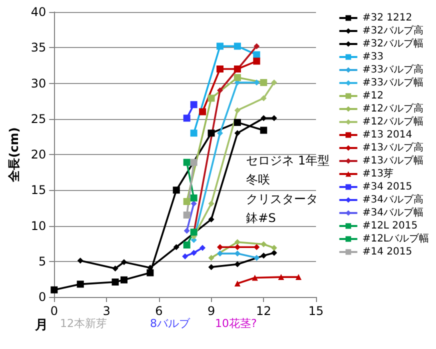  Describe the element at coordinates (387, 187) in the screenshot. I see `legend-label: #34 2015` at that location.